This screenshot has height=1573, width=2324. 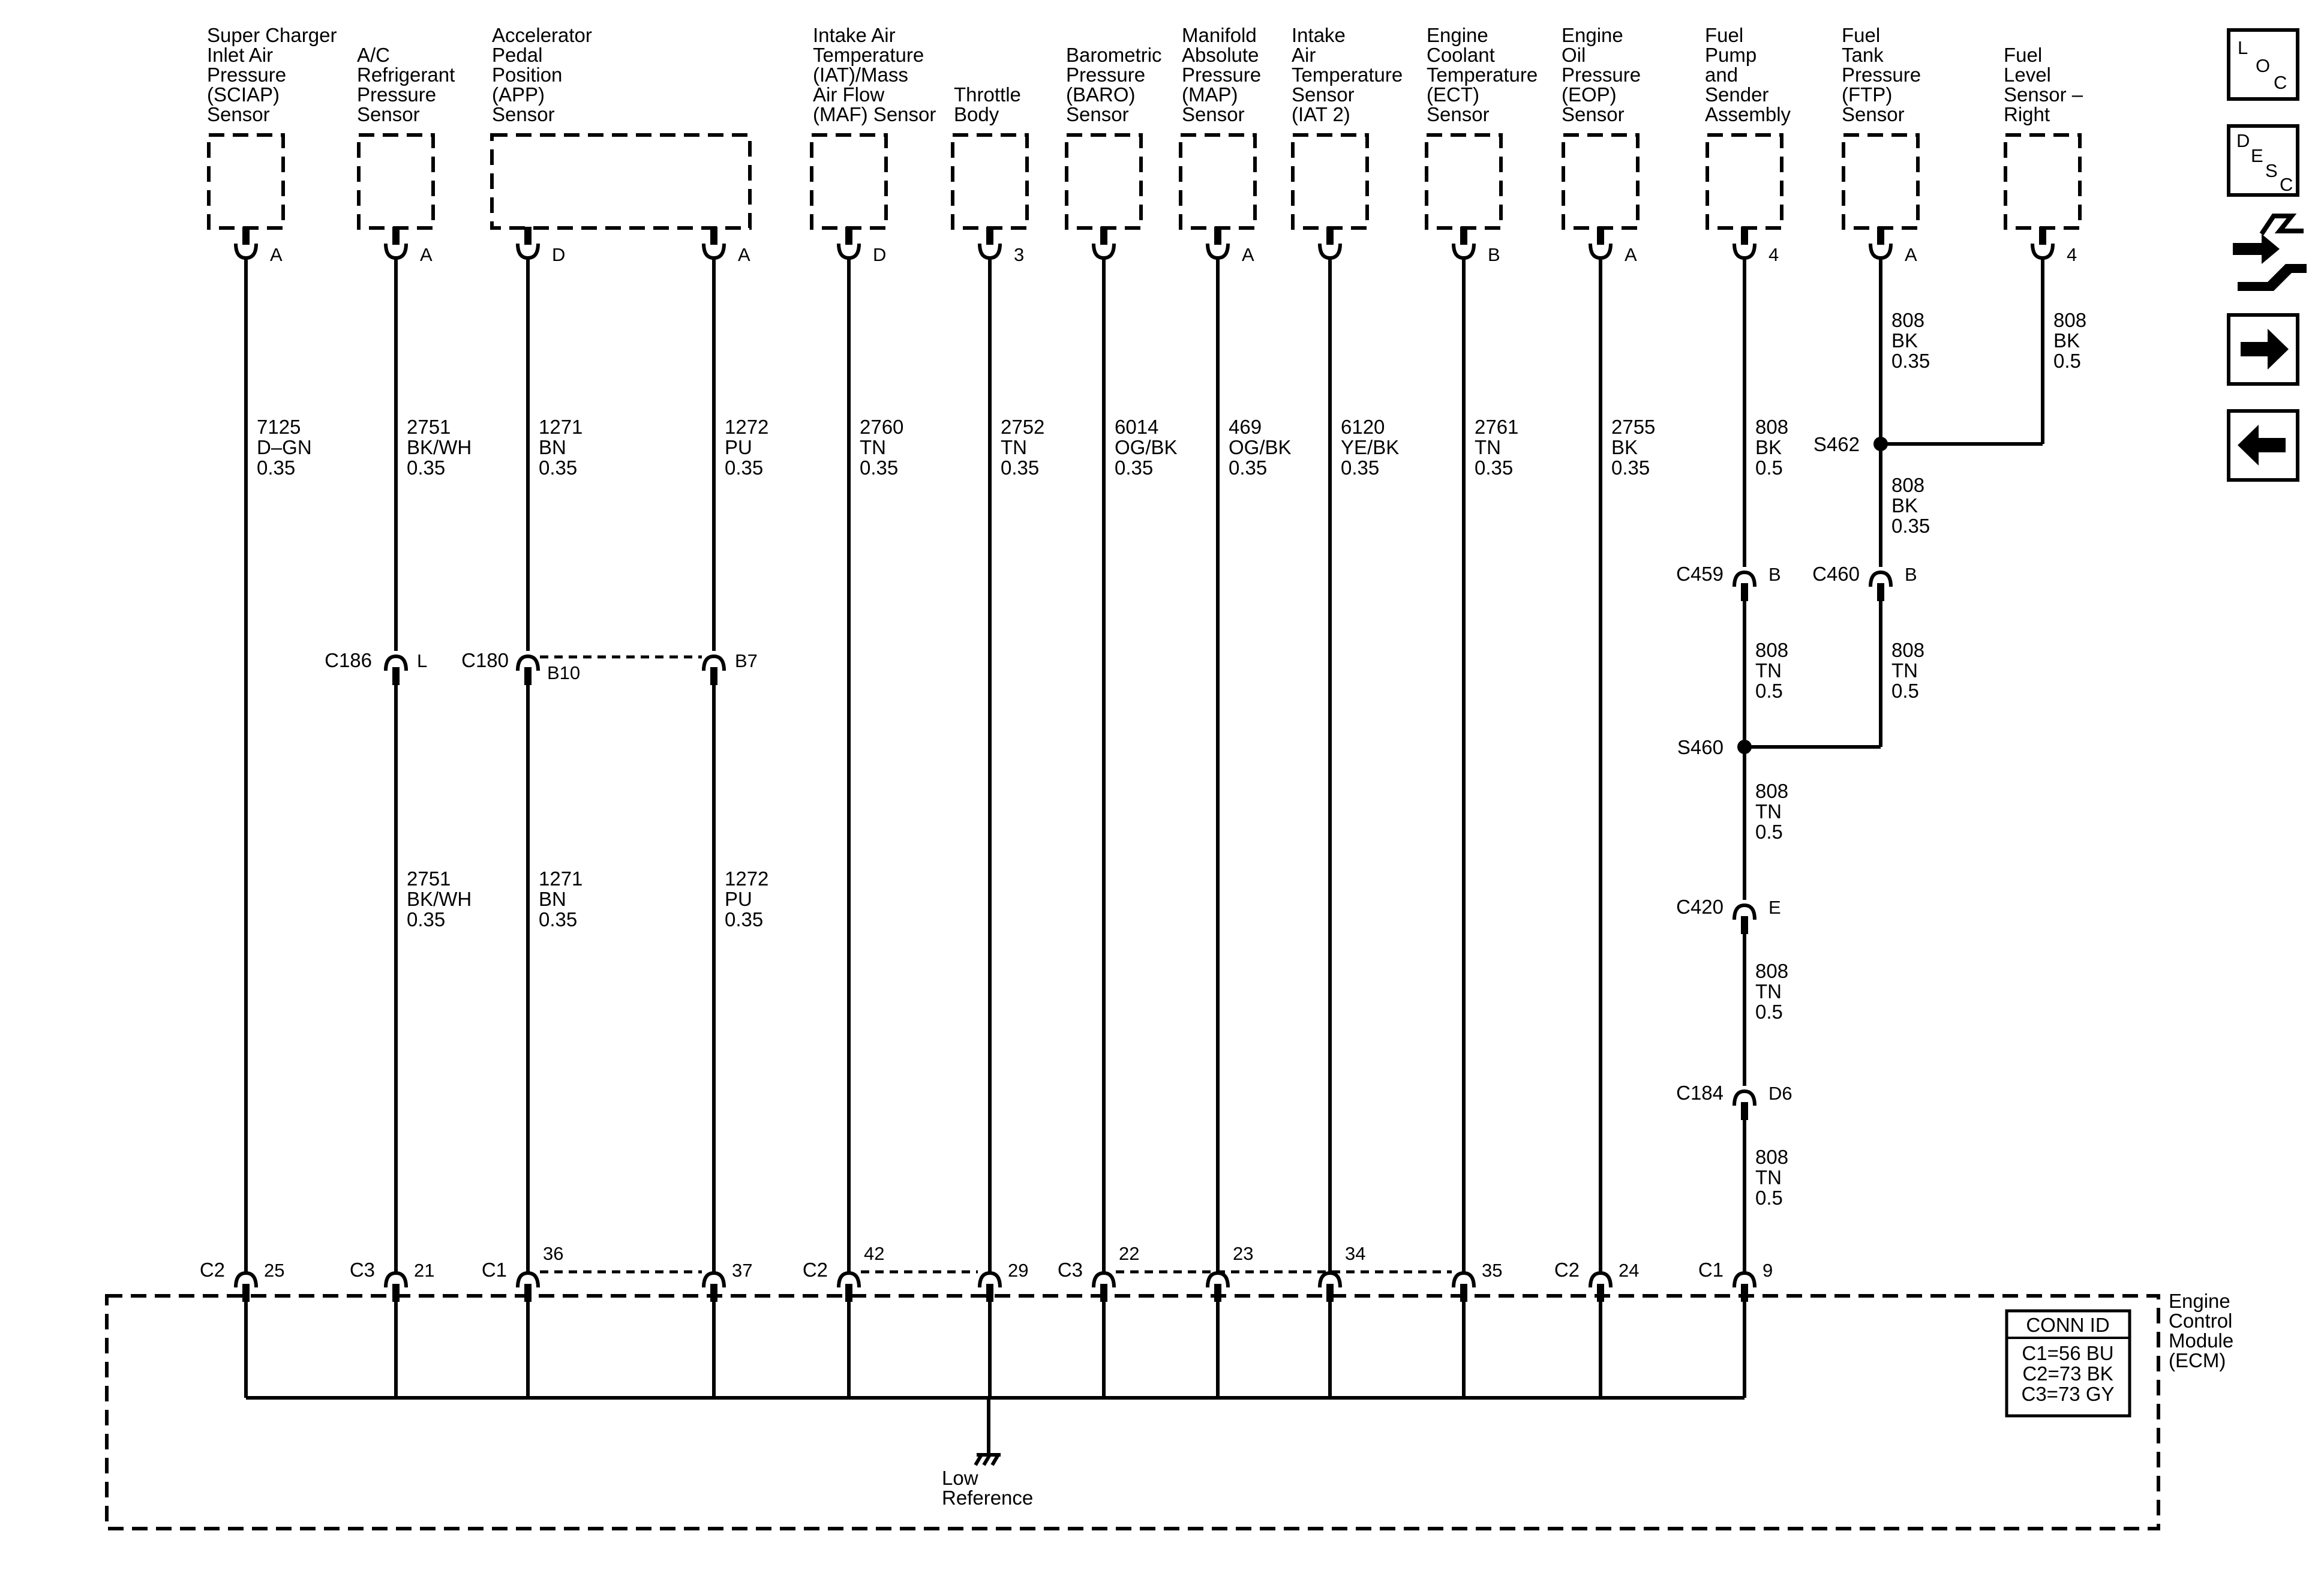 I want to click on low-reference-label-line: Low, so click(x=960, y=1478).